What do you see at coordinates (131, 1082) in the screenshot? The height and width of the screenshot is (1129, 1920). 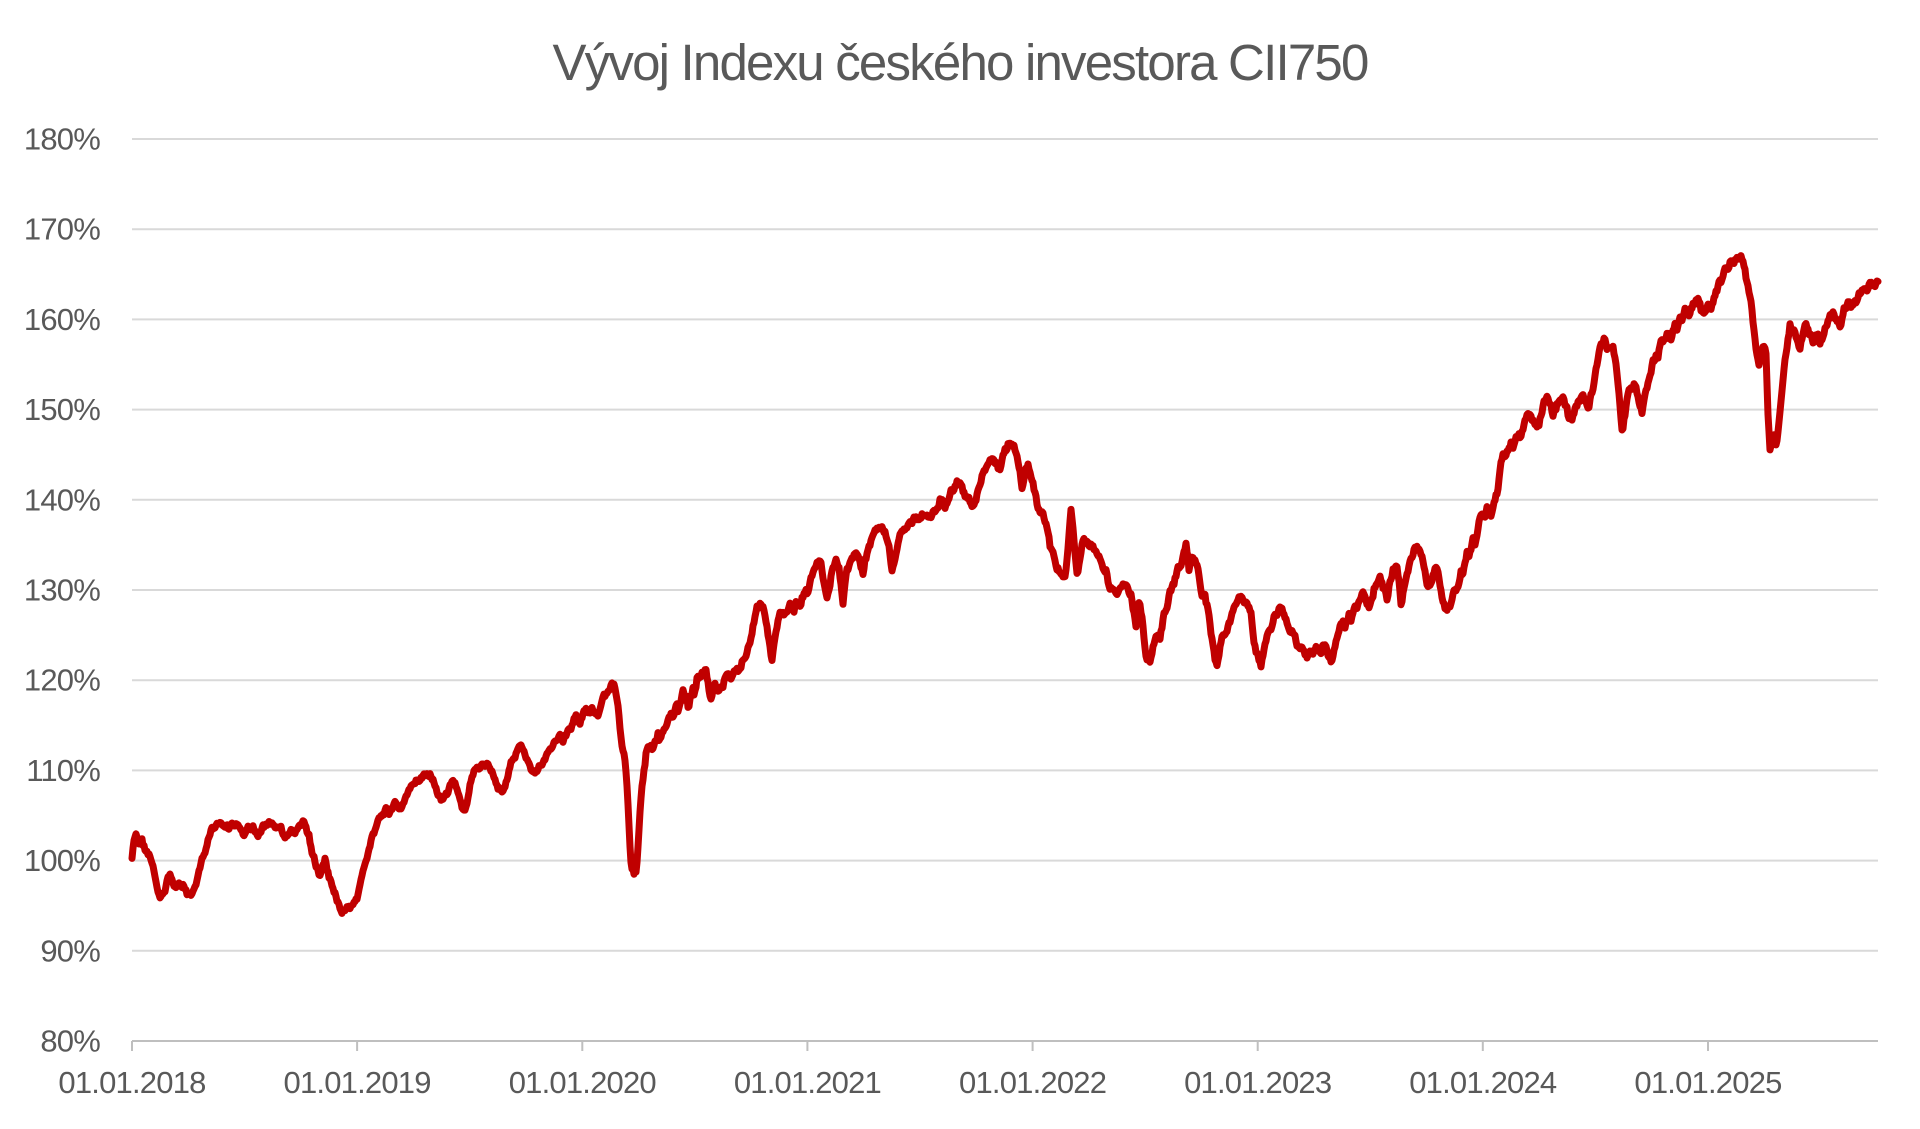 I see `svg-text: 01.01.2018` at bounding box center [131, 1082].